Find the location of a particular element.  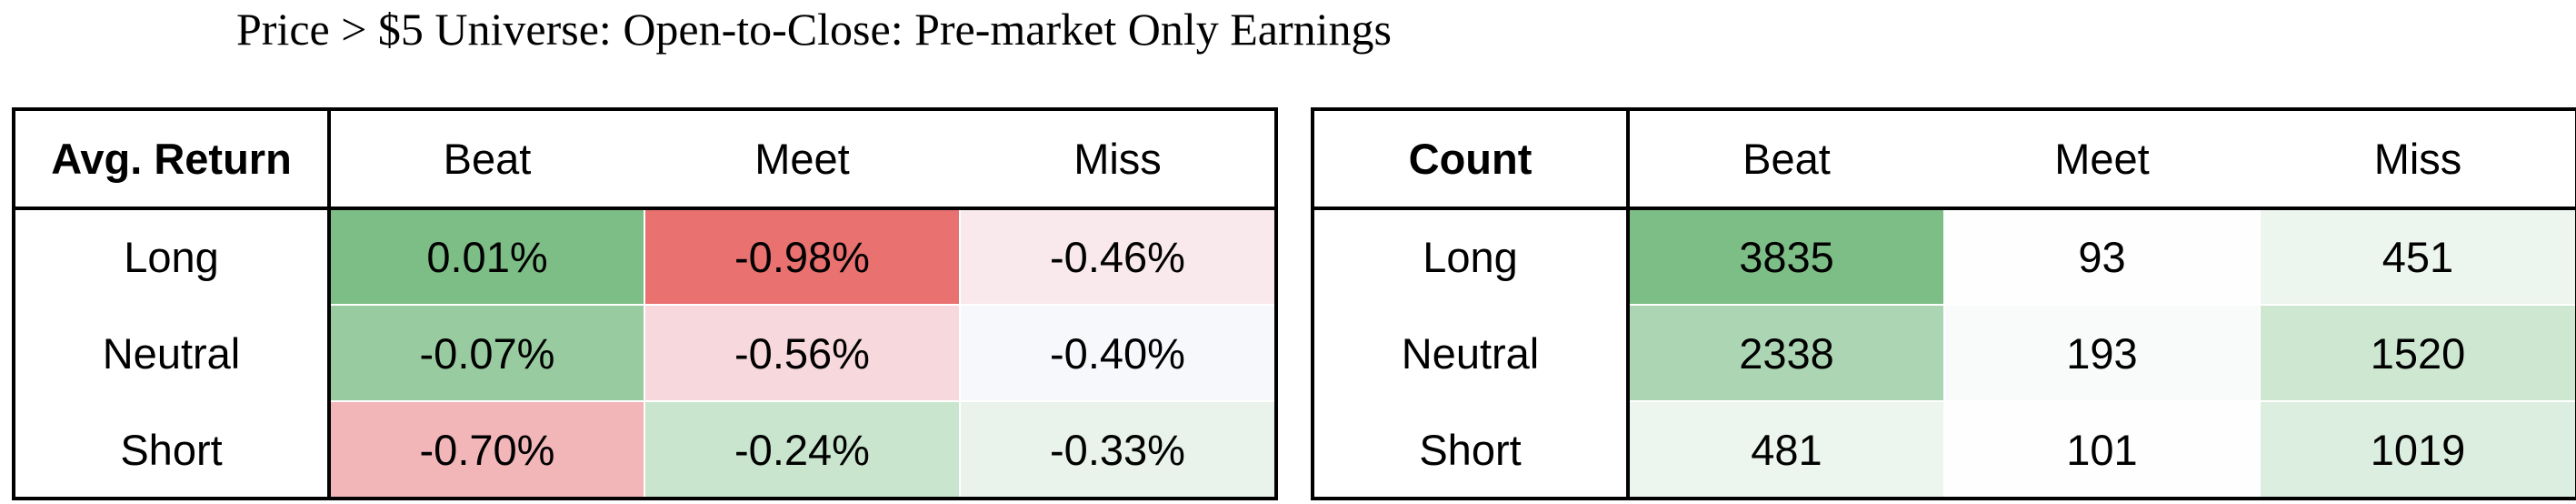

table-cell: 101 is located at coordinates (2102, 450).